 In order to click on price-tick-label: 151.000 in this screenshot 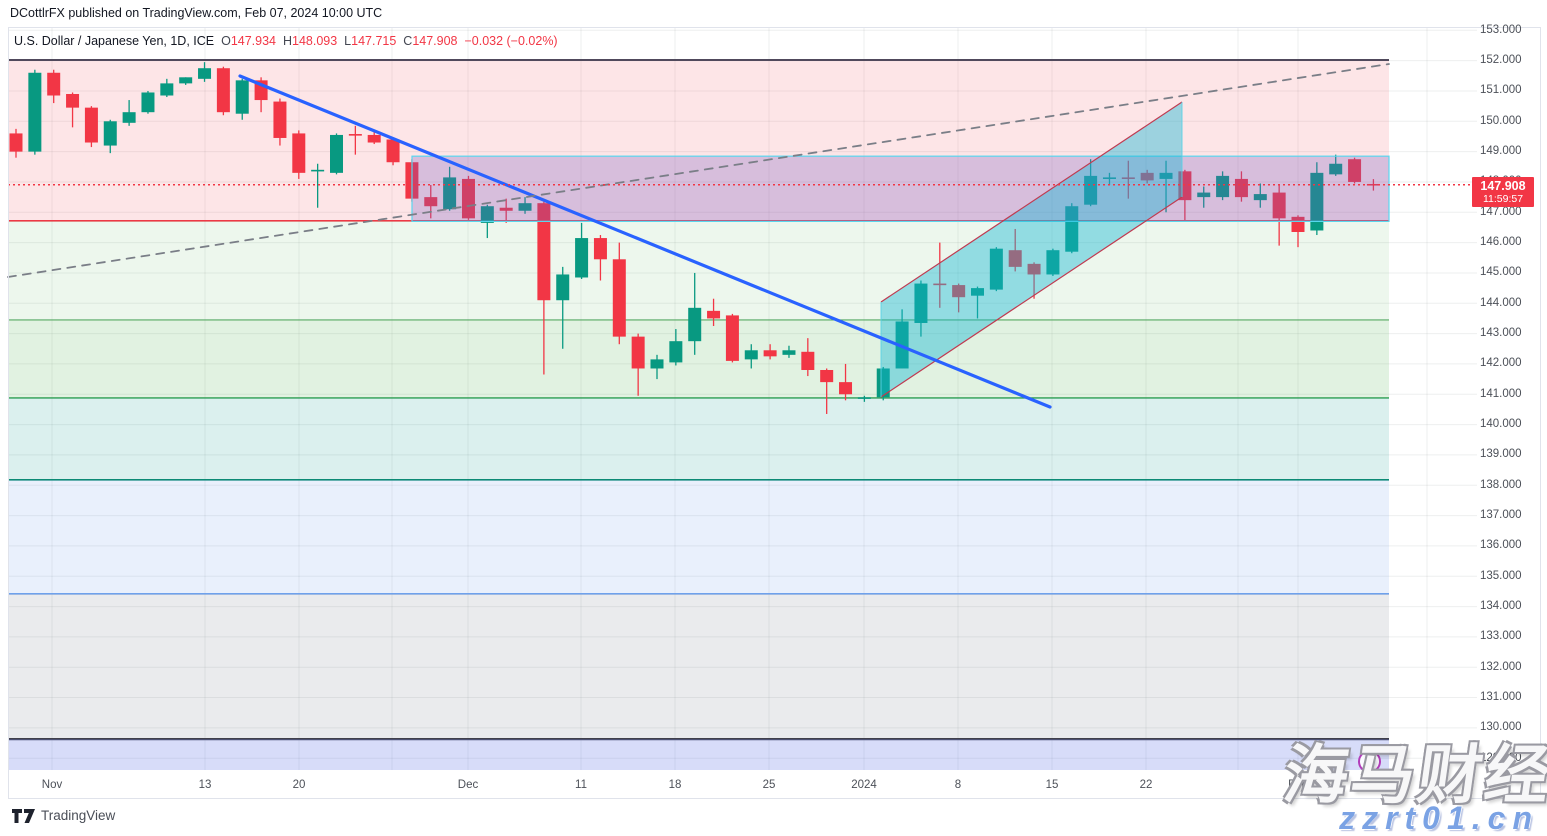, I will do `click(1501, 90)`.